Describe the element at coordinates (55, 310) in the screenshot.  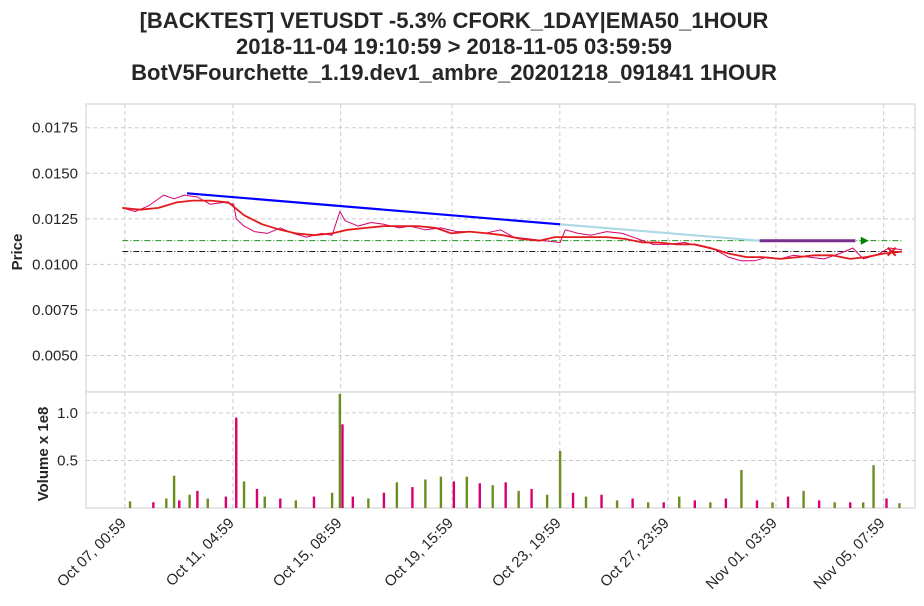
I see `price-y-tick-label: 0.0075` at that location.